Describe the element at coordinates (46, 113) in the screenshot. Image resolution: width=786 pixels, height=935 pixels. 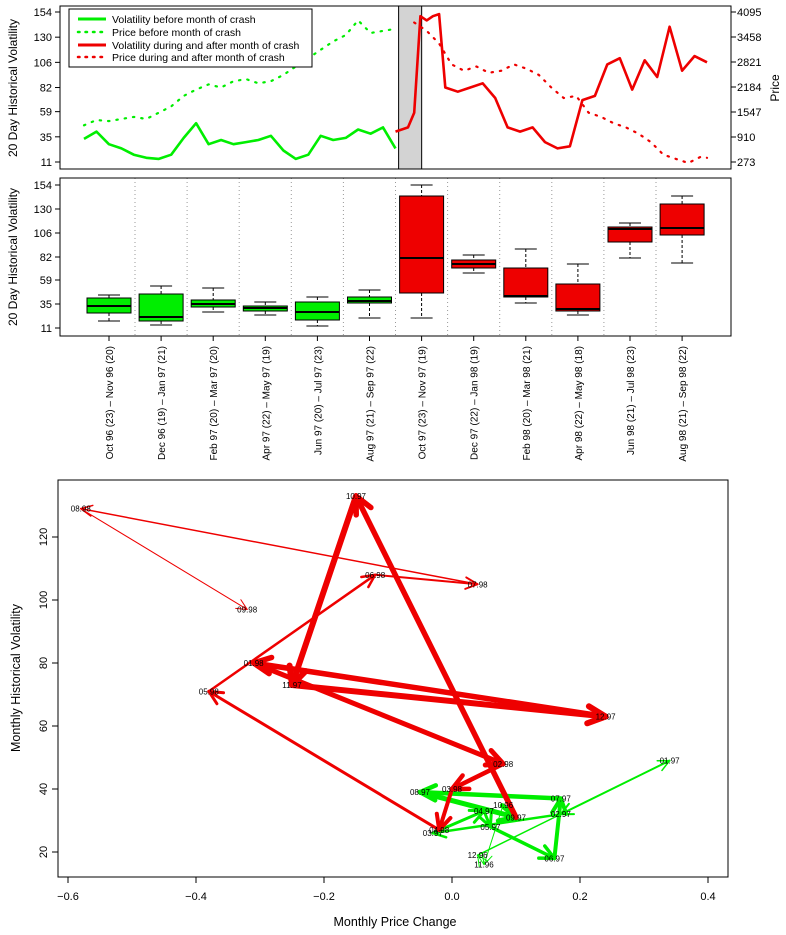
I see `top-ytick-label: 59` at that location.